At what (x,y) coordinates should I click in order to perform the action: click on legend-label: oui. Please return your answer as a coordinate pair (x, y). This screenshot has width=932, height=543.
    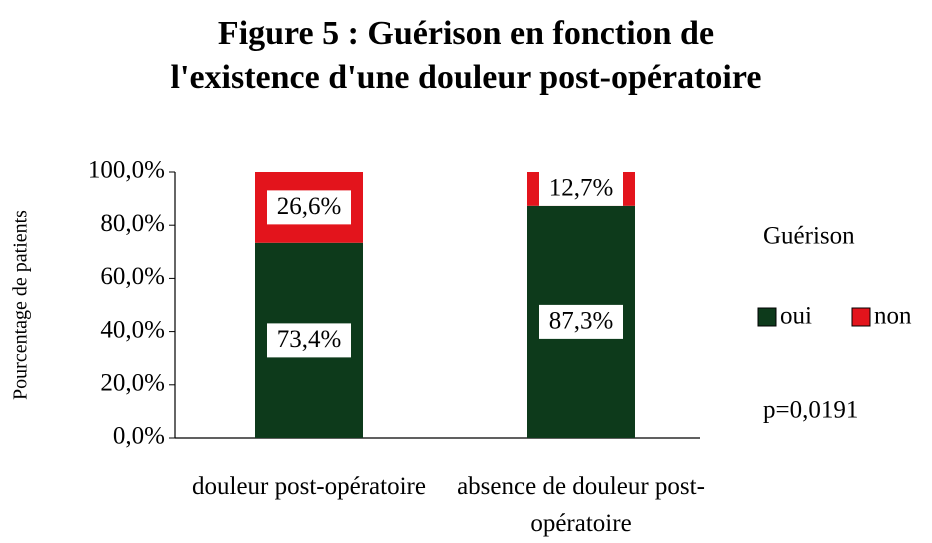
    Looking at the image, I should click on (796, 316).